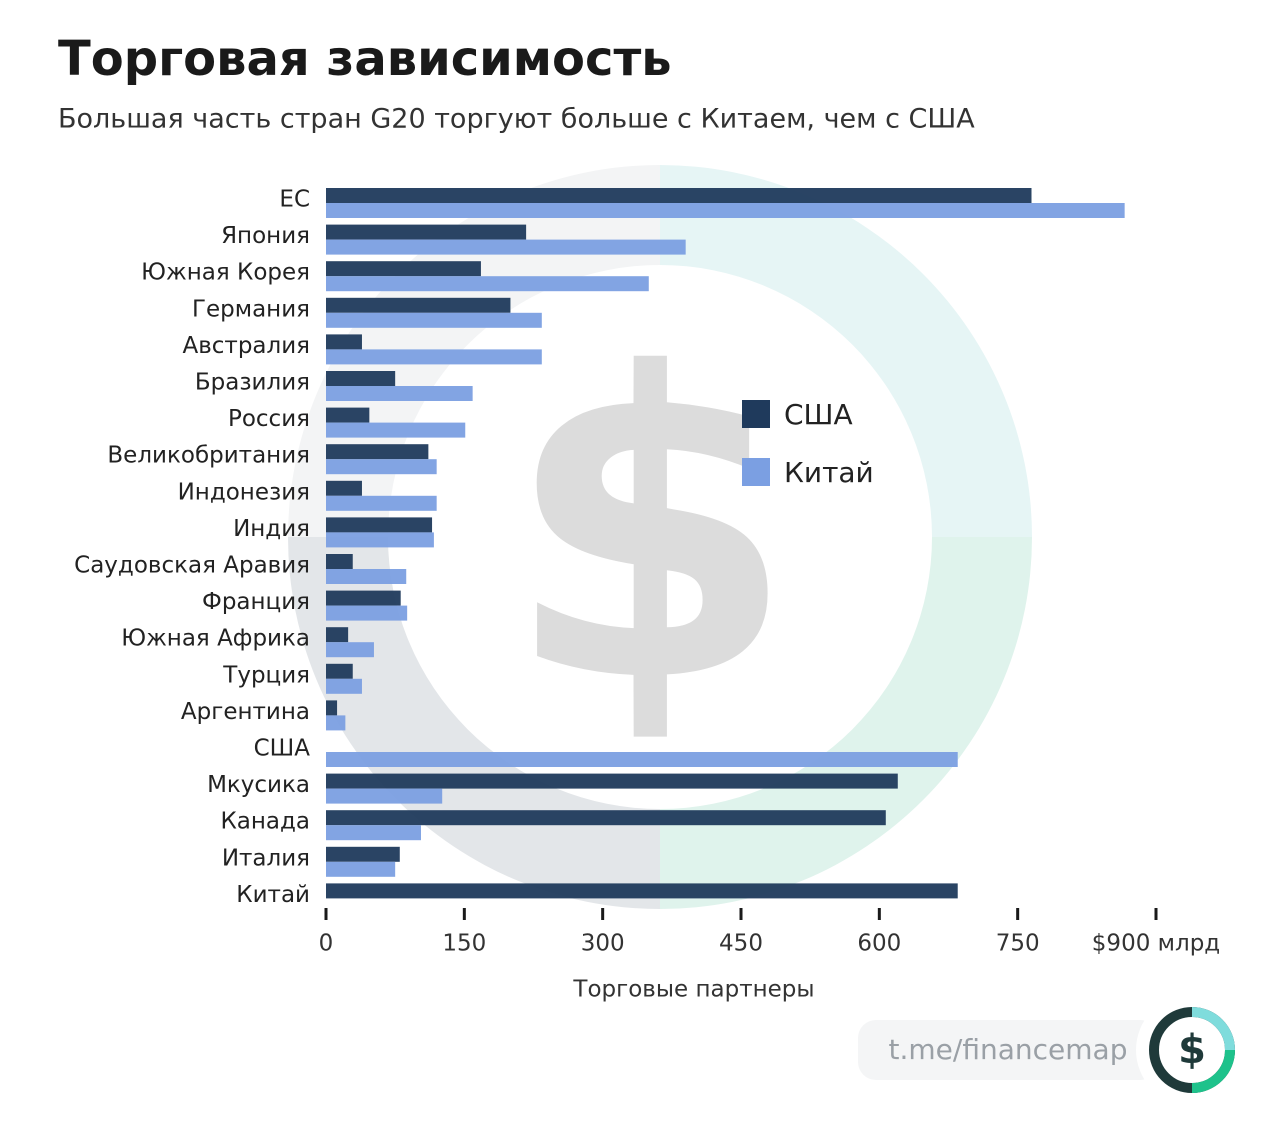  I want to click on source-link: t.me/financemap, so click(1008, 1049).